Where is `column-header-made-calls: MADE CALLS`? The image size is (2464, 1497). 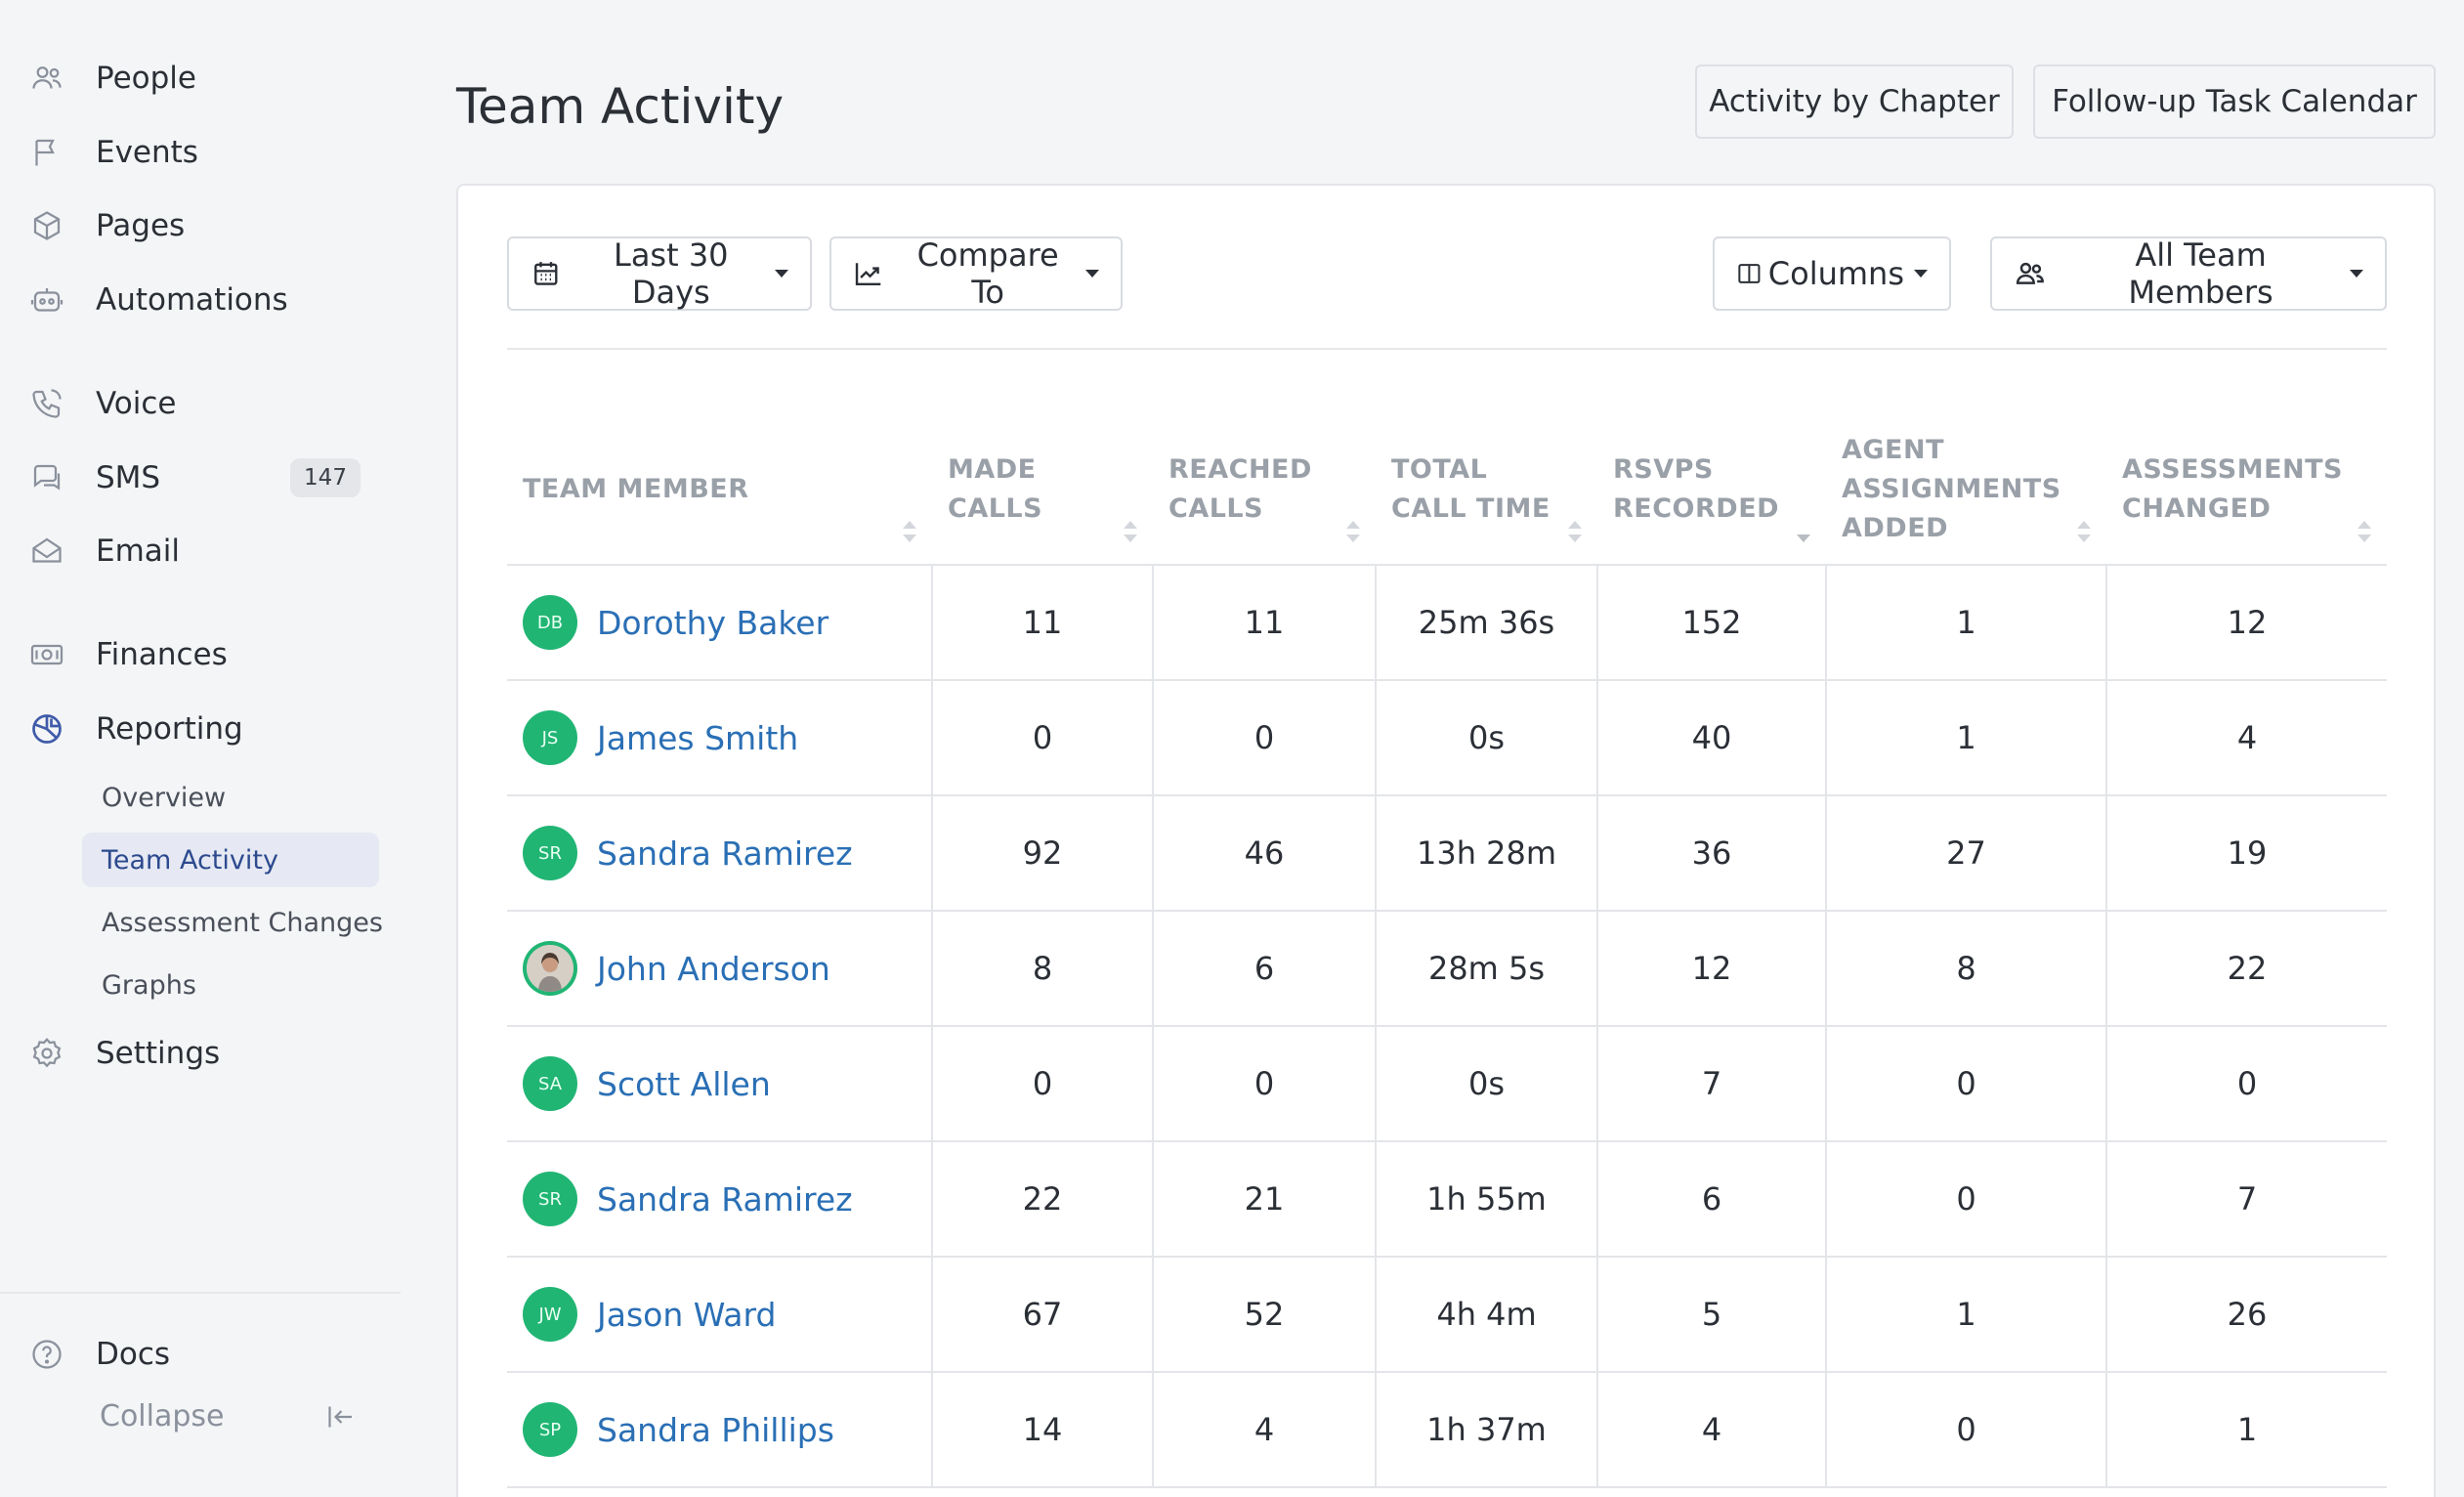
column-header-made-calls: MADE CALLS is located at coordinates (1043, 490).